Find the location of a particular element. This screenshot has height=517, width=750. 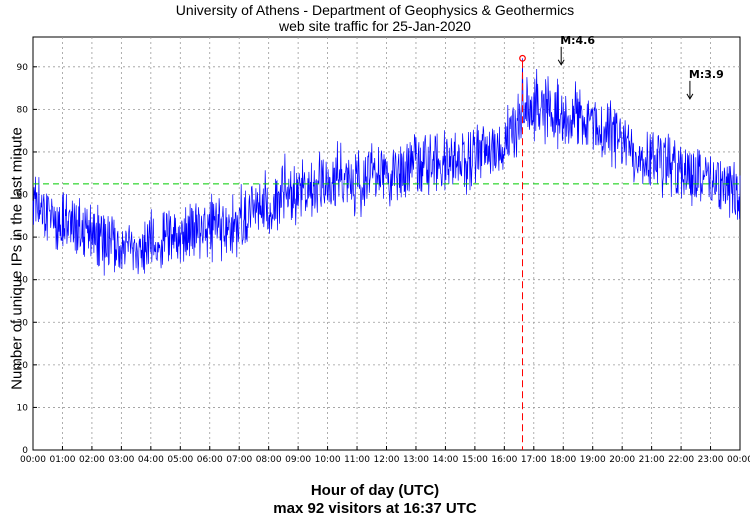

x-tick-label: 16:00 is located at coordinates (504, 460).